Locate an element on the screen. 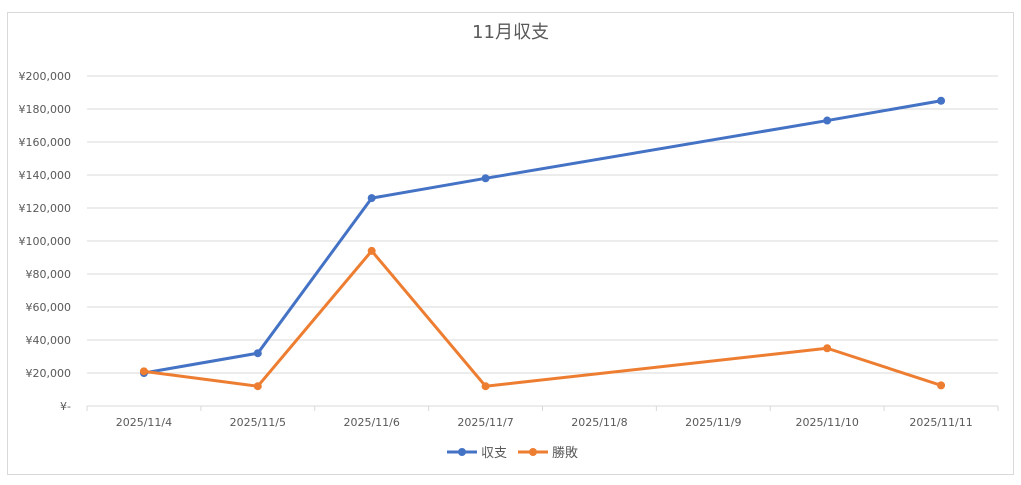 This screenshot has width=1021, height=485. chart-title: 11月収支 is located at coordinates (510, 32).